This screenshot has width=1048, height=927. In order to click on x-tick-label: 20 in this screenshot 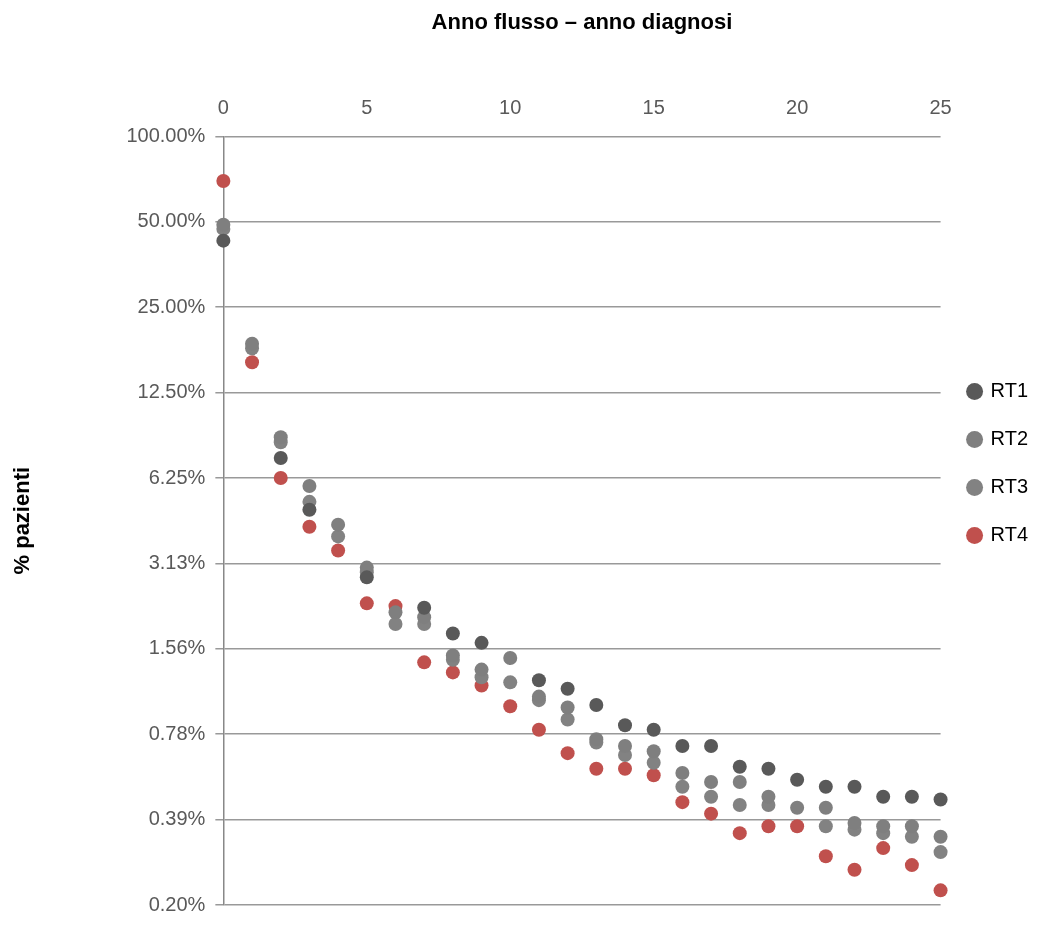, I will do `click(797, 106)`.